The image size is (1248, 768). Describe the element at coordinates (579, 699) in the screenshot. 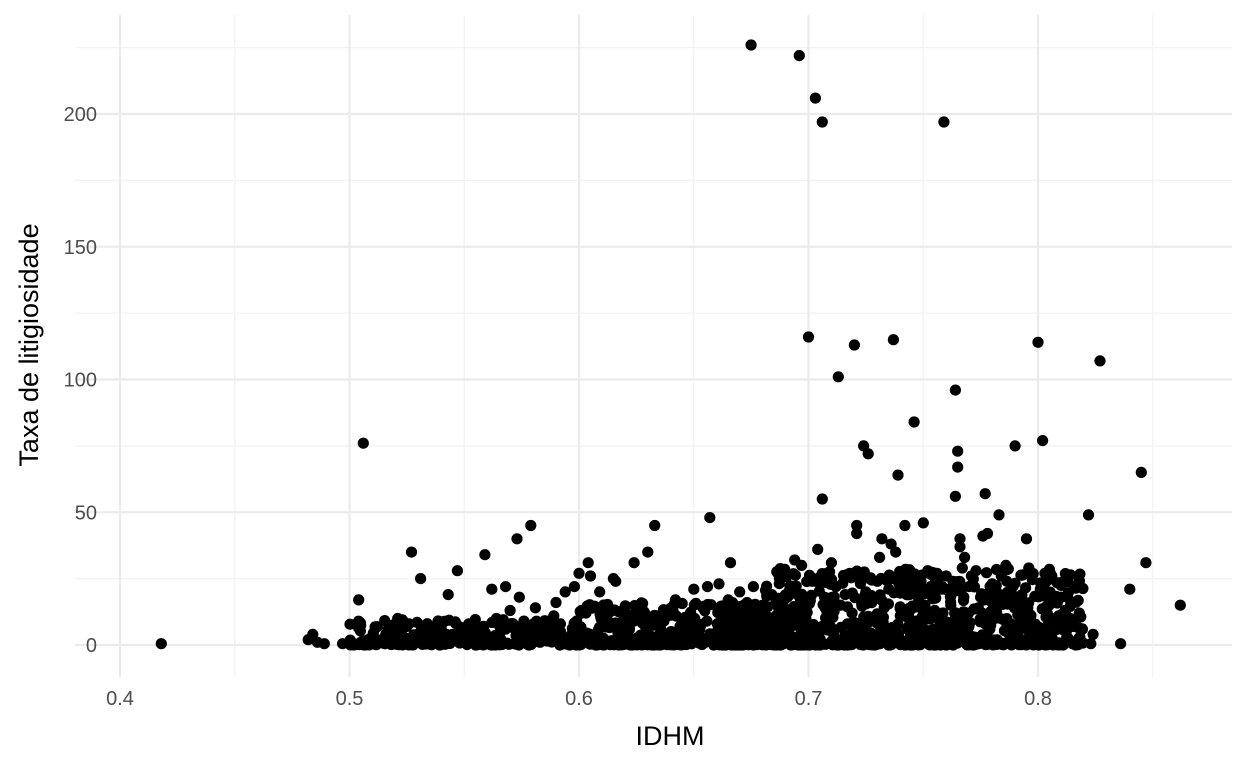

I see `x-axis-tick-labels: 0.4 0.5 0.6 0.7 0.8` at that location.